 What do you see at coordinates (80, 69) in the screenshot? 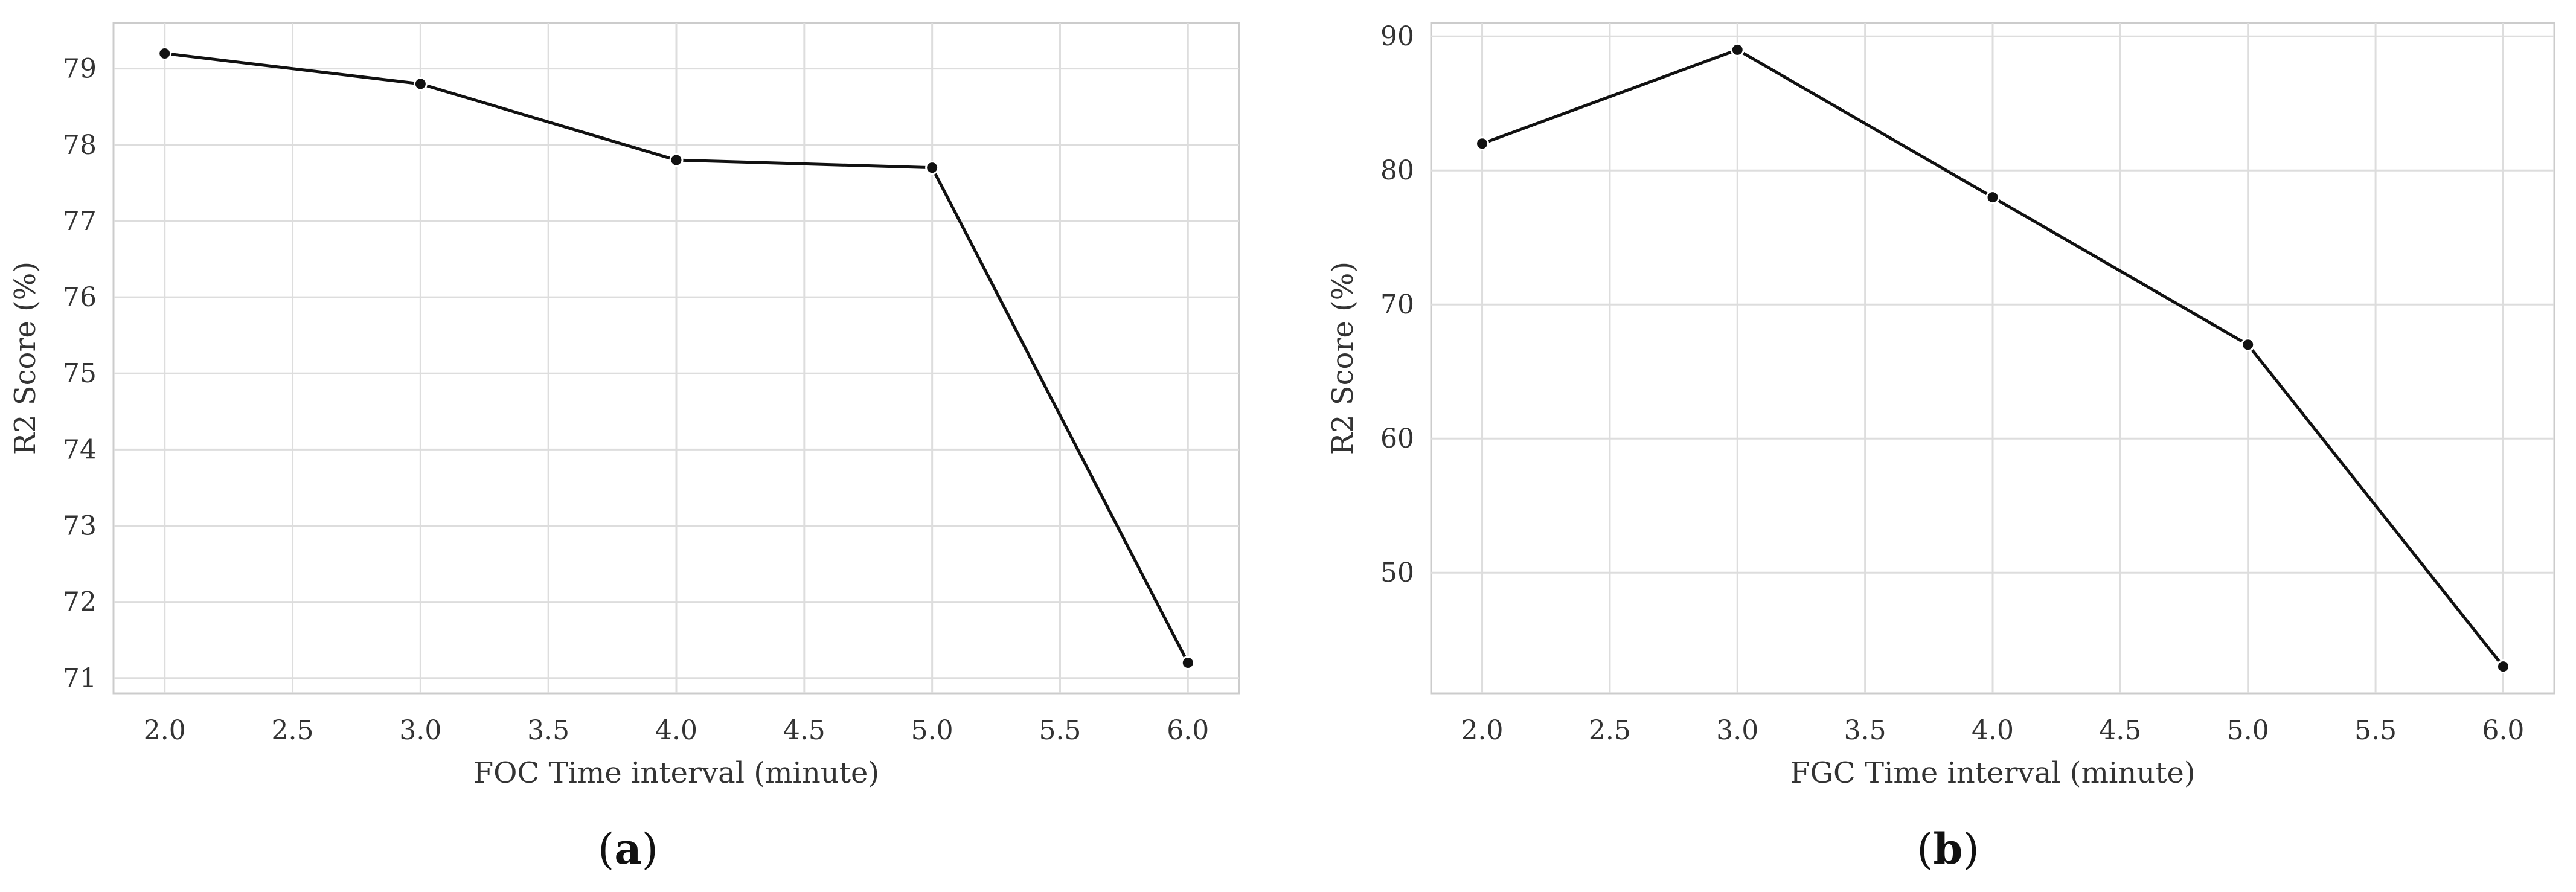
I see `y-tick-label: 79` at bounding box center [80, 69].